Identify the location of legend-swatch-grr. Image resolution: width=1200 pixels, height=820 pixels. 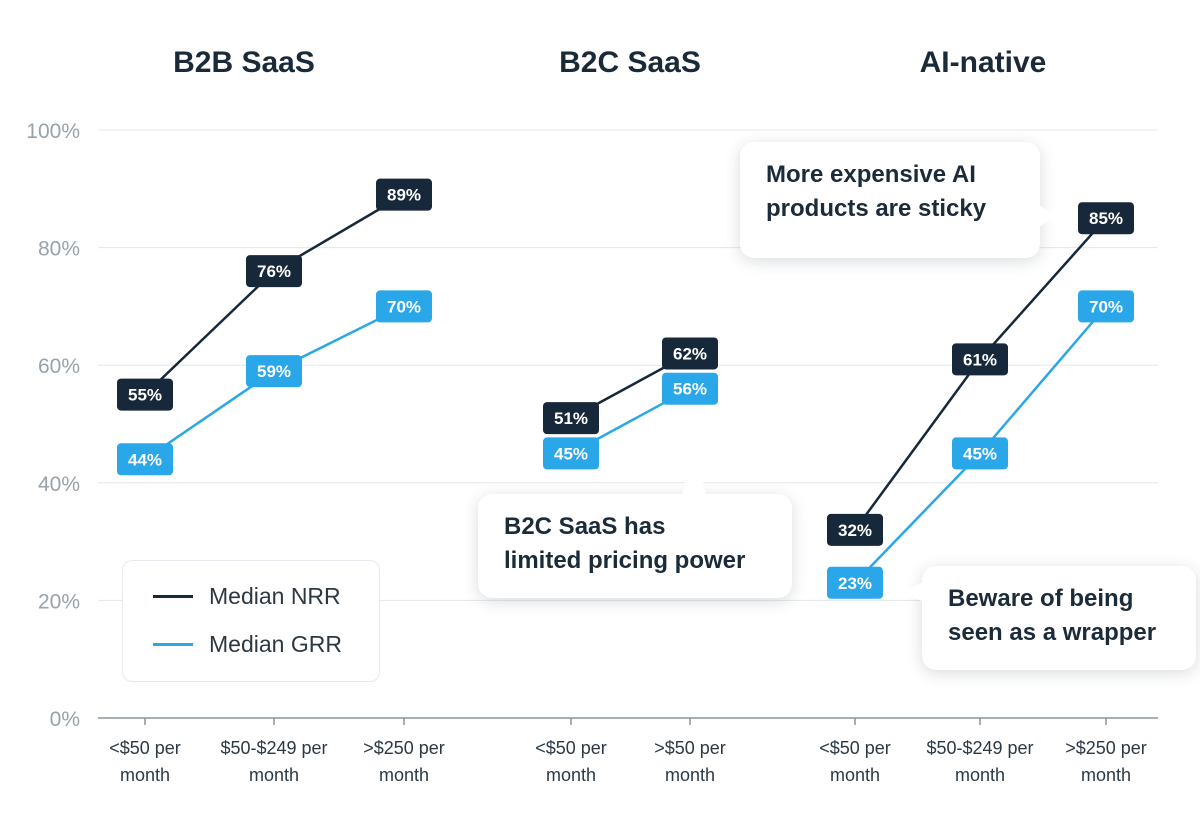
(173, 644).